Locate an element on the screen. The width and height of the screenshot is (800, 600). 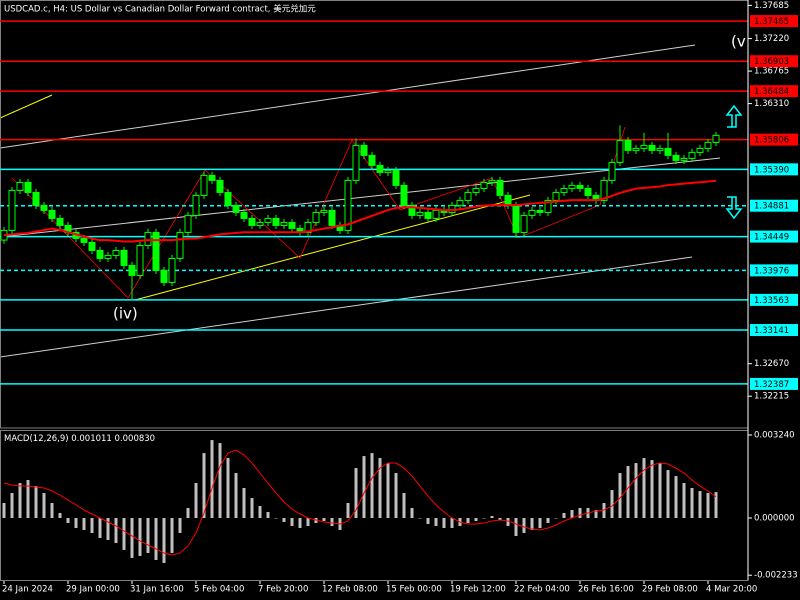
wave-annotation: (iv) is located at coordinates (125, 314).